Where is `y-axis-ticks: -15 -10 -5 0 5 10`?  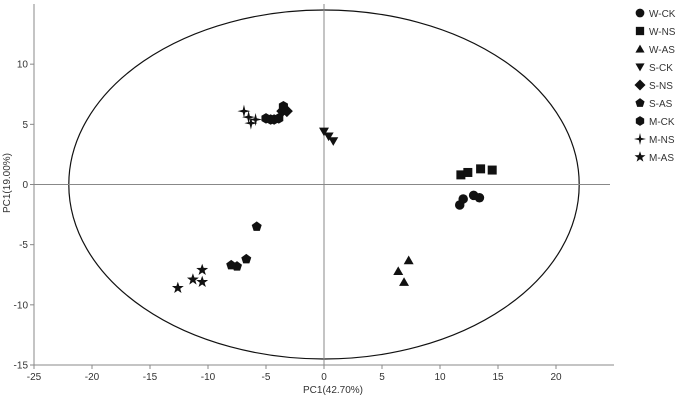
y-axis-ticks: -15 -10 -5 0 5 10 is located at coordinates (24, 216).